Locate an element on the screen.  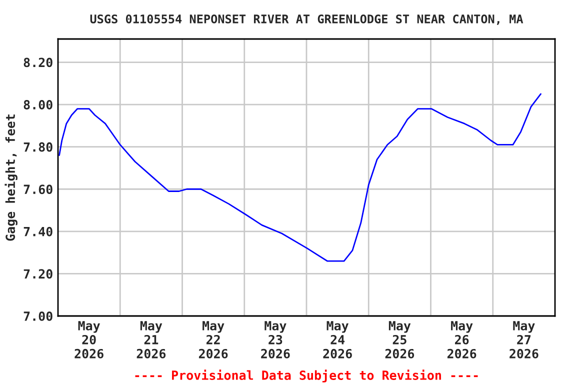
y-tick-label: 7.80 is located at coordinates (38, 147).